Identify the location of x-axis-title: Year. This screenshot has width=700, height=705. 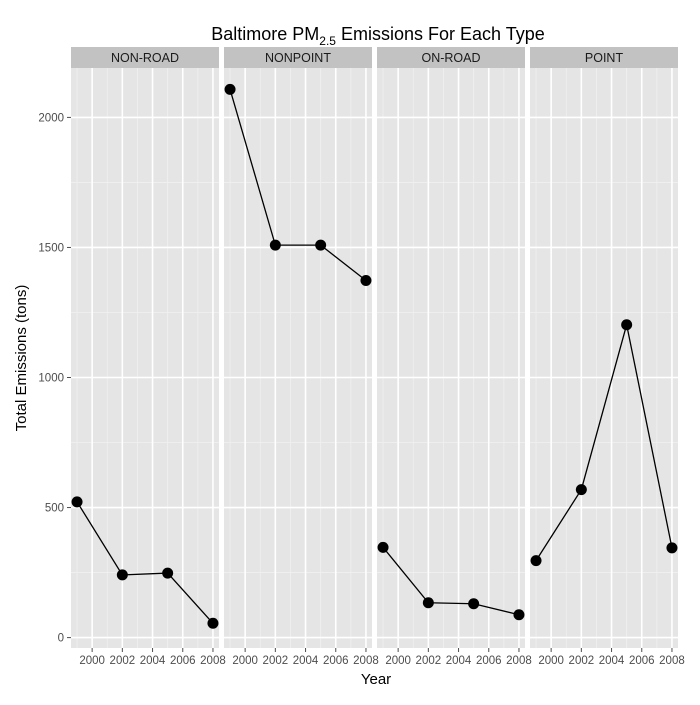
(376, 679).